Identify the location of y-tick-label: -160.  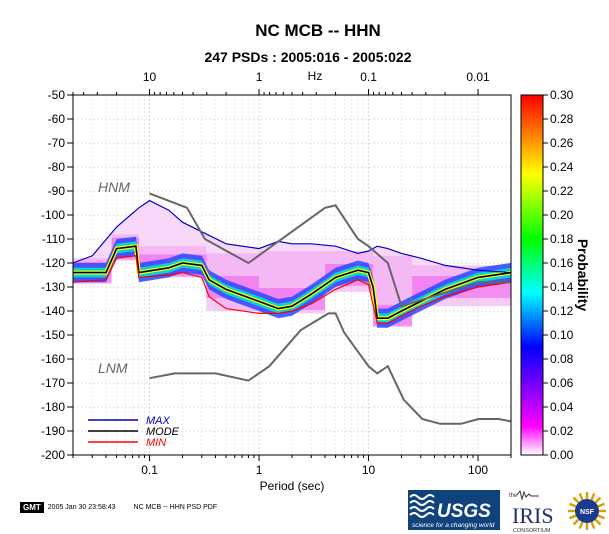
(53, 359).